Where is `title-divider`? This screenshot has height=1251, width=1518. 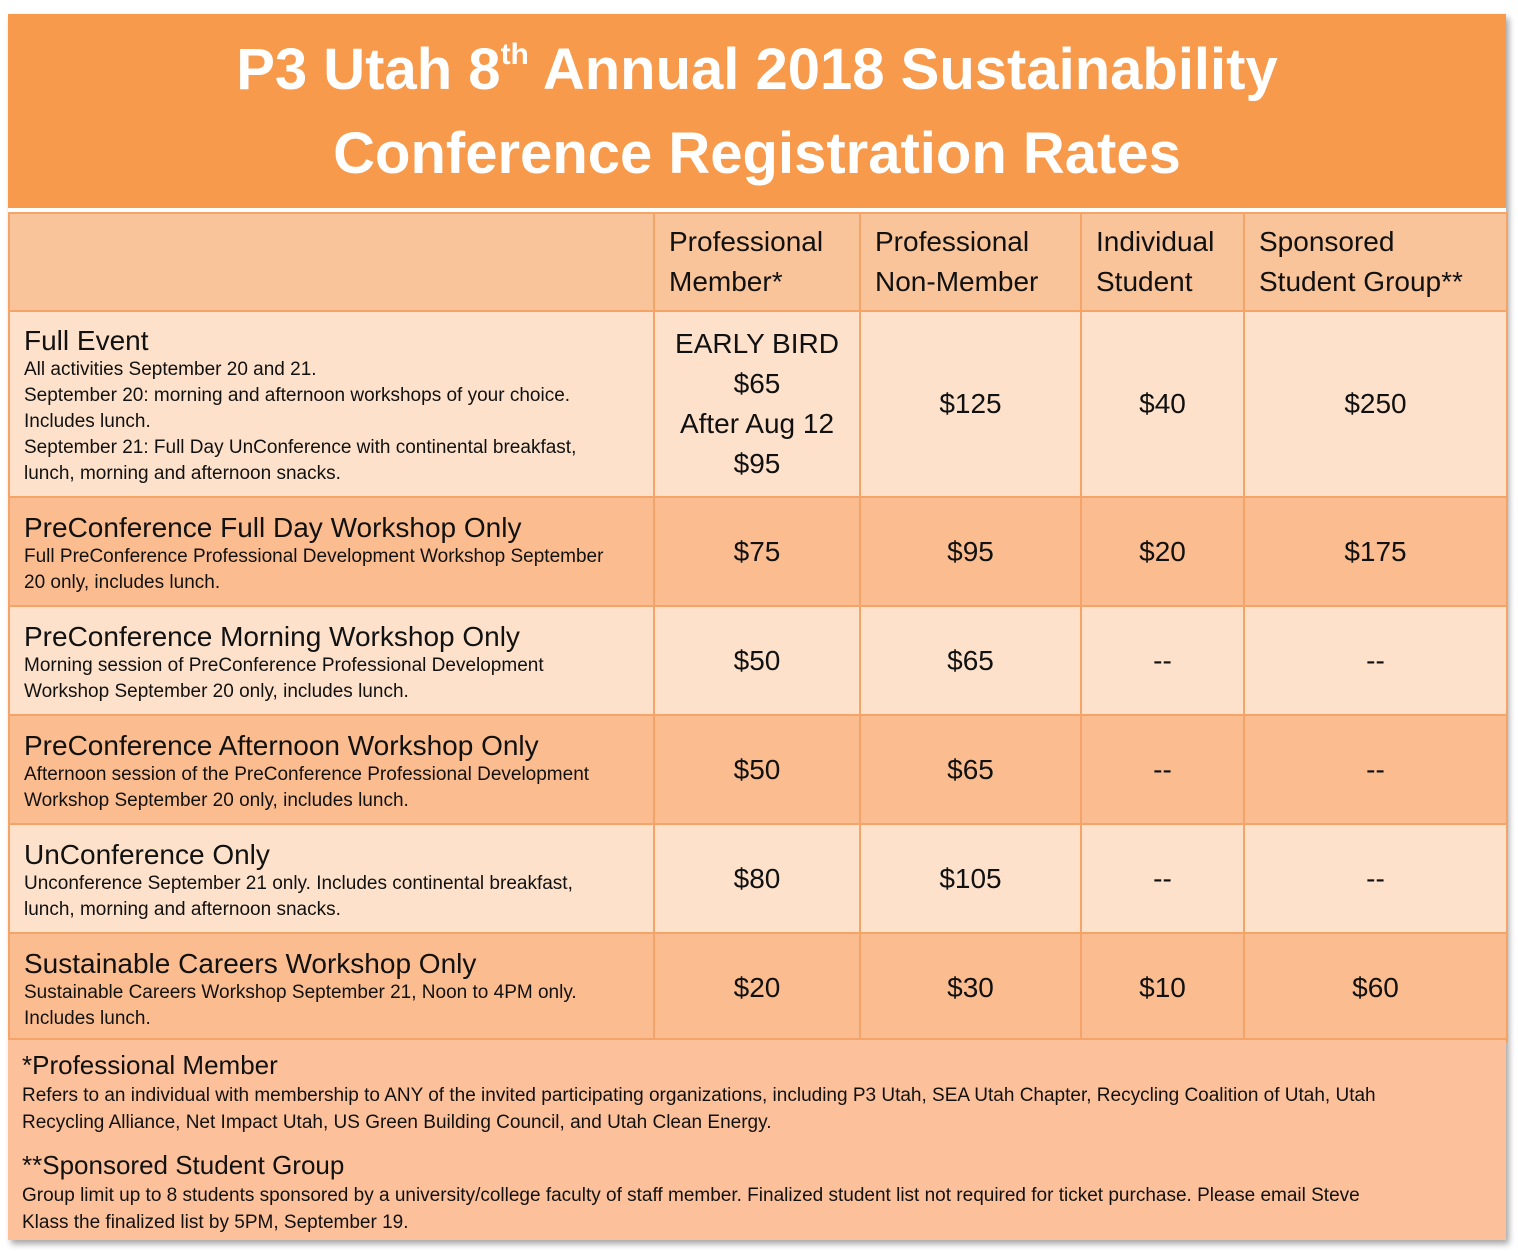
title-divider is located at coordinates (757, 210).